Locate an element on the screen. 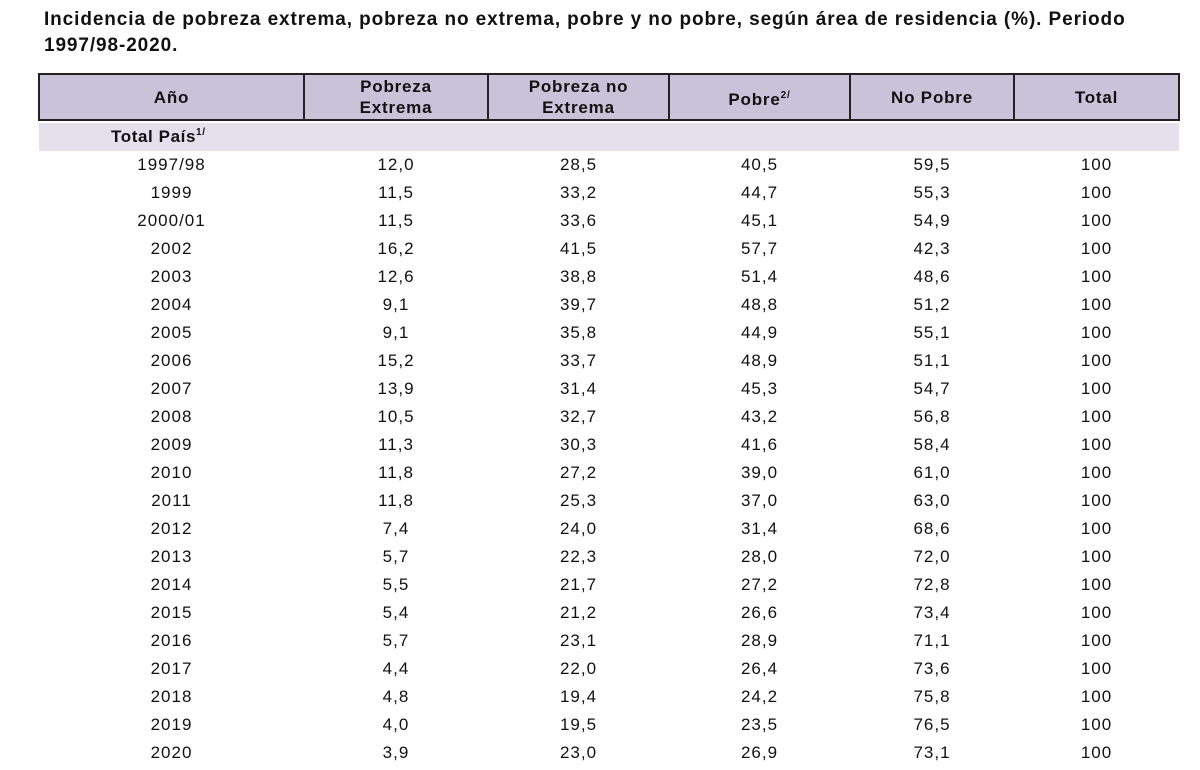 Image resolution: width=1200 pixels, height=770 pixels. value-cell: 11,3 is located at coordinates (396, 444).